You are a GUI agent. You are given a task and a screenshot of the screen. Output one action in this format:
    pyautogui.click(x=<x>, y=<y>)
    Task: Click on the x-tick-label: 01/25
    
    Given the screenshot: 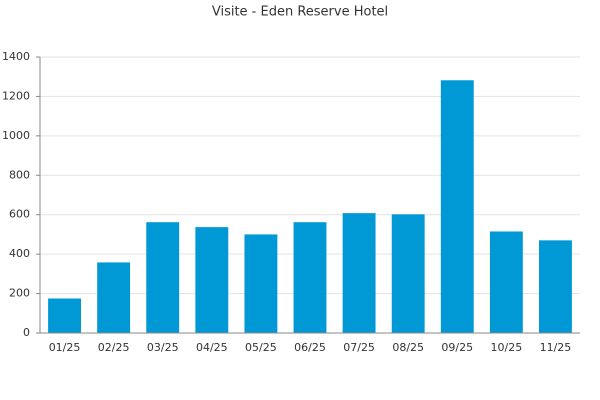 What is the action you would take?
    pyautogui.click(x=65, y=347)
    